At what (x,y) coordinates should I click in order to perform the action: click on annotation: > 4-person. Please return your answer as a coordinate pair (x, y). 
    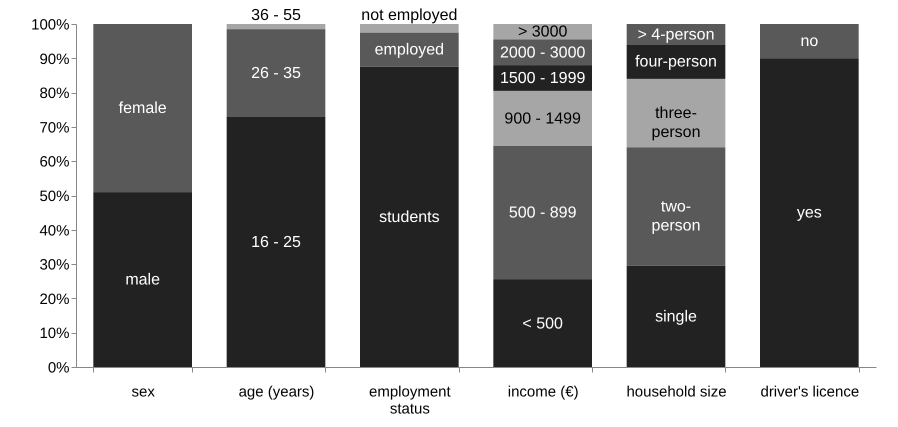
    Looking at the image, I should click on (676, 35).